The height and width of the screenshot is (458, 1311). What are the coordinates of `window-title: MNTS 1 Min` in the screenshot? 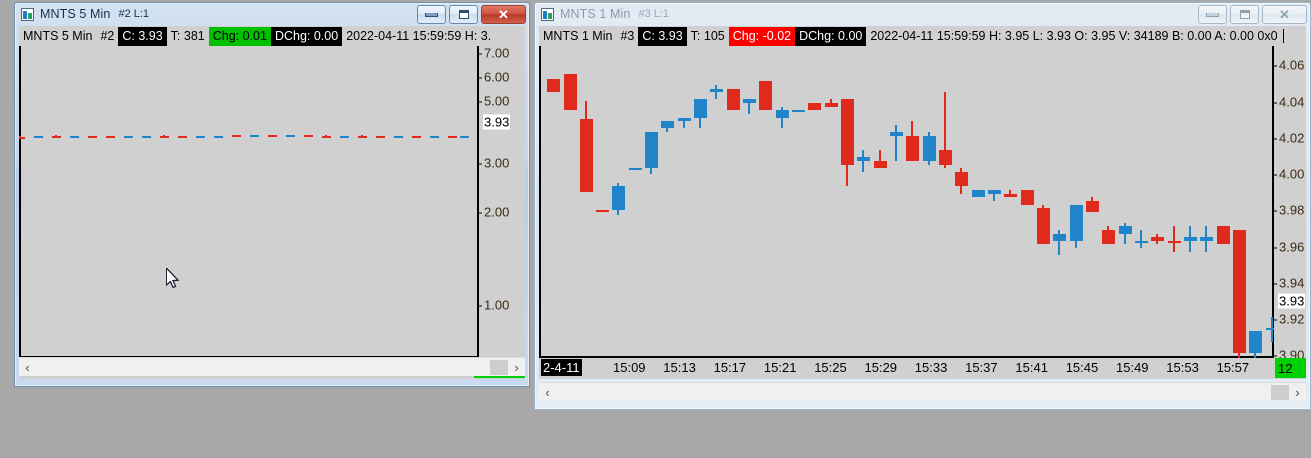 It's located at (595, 14).